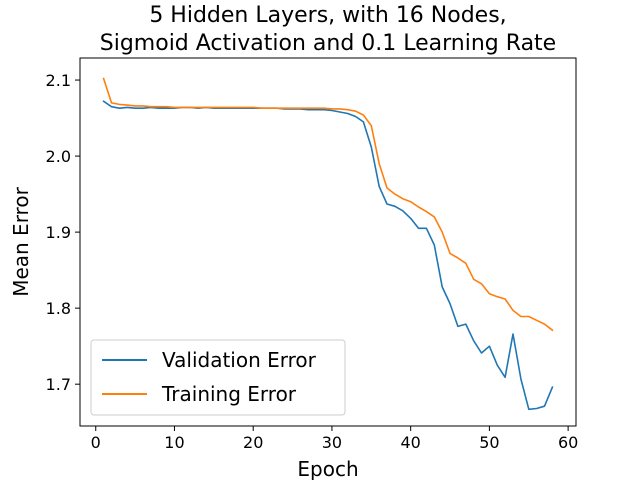  I want to click on x-tick-label: 0, so click(96, 442).